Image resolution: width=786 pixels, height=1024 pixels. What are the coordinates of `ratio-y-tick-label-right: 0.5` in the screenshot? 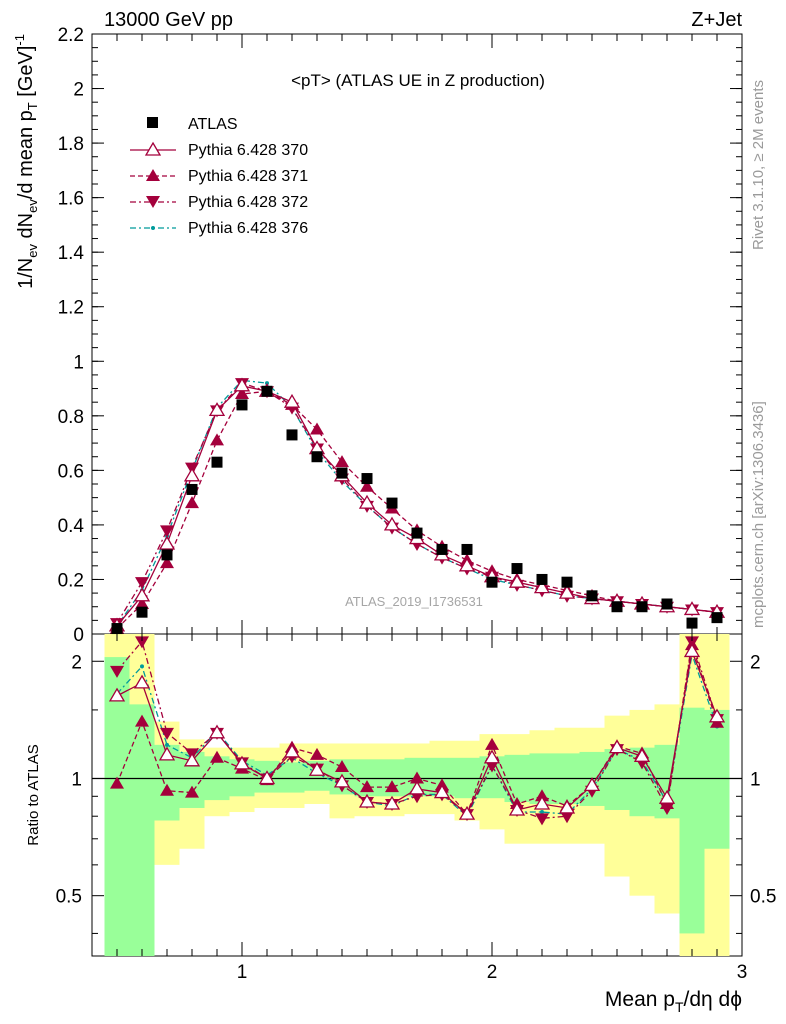 It's located at (763, 897).